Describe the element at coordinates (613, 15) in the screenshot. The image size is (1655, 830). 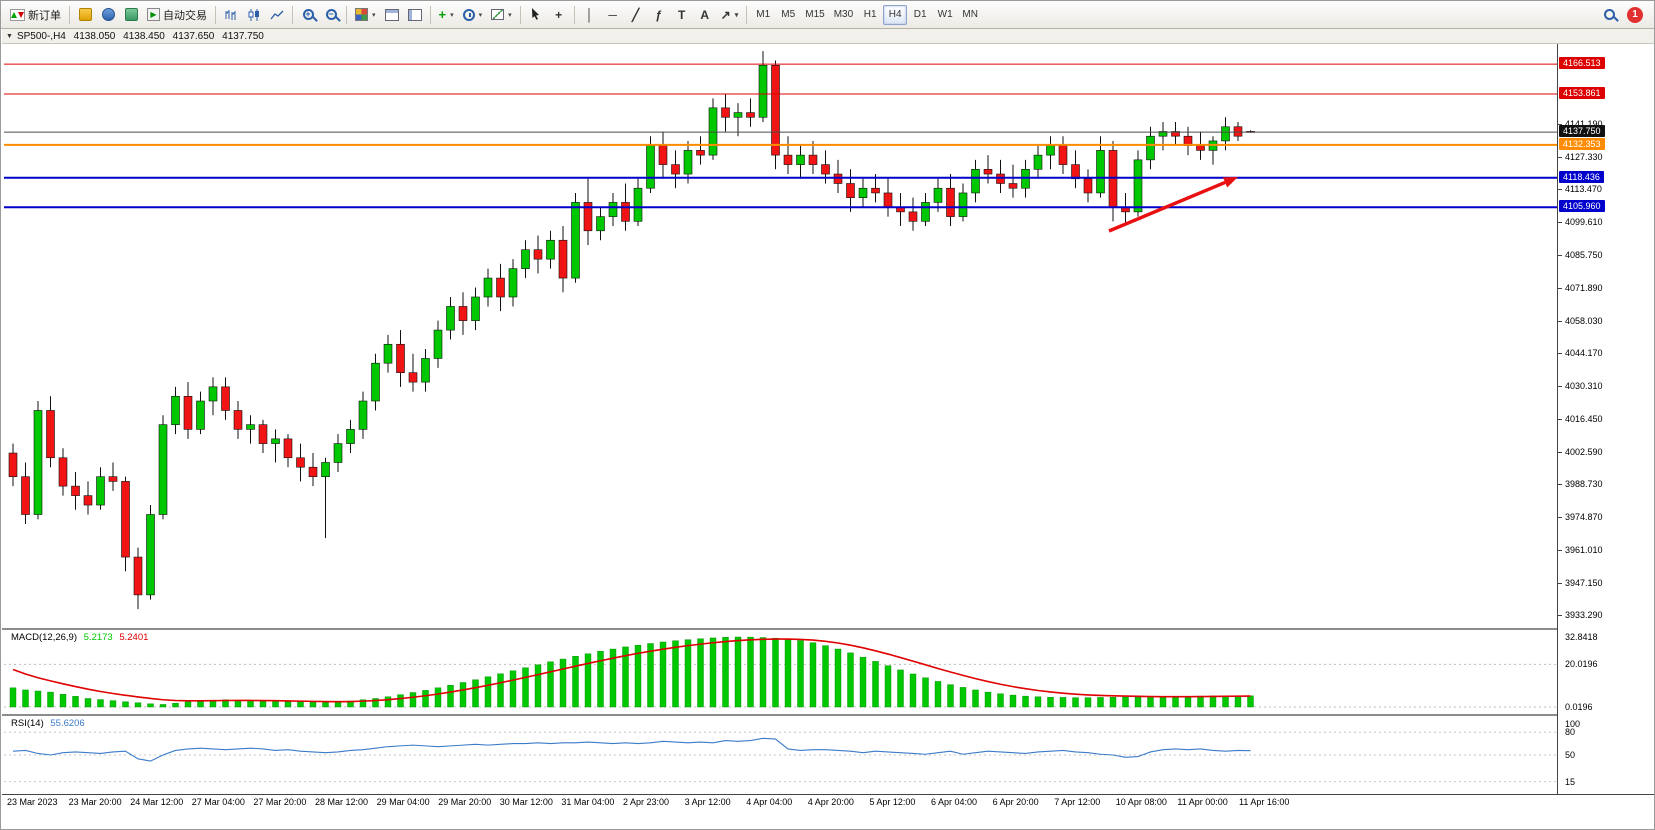
I see `horizontal-line-button: ─` at that location.